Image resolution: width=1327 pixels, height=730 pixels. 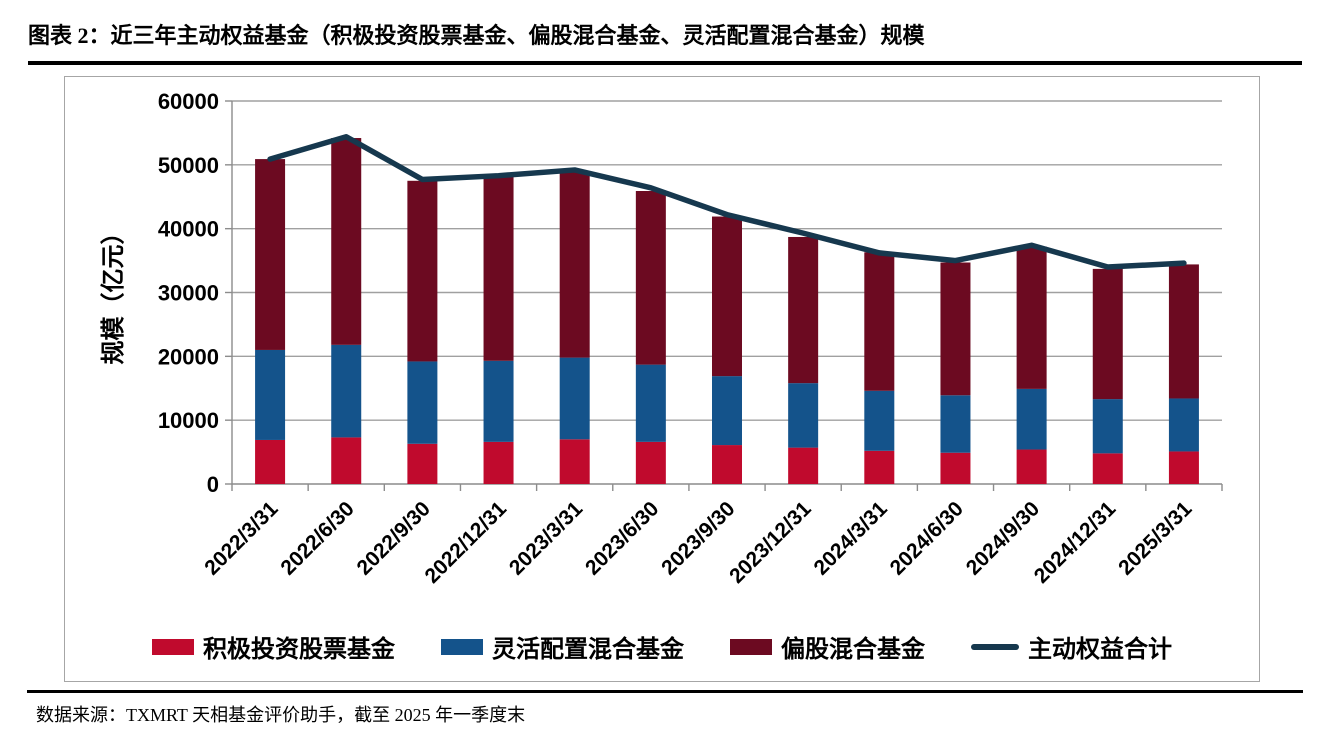 What do you see at coordinates (1100, 649) in the screenshot?
I see `legend-label: 主动权益合计` at bounding box center [1100, 649].